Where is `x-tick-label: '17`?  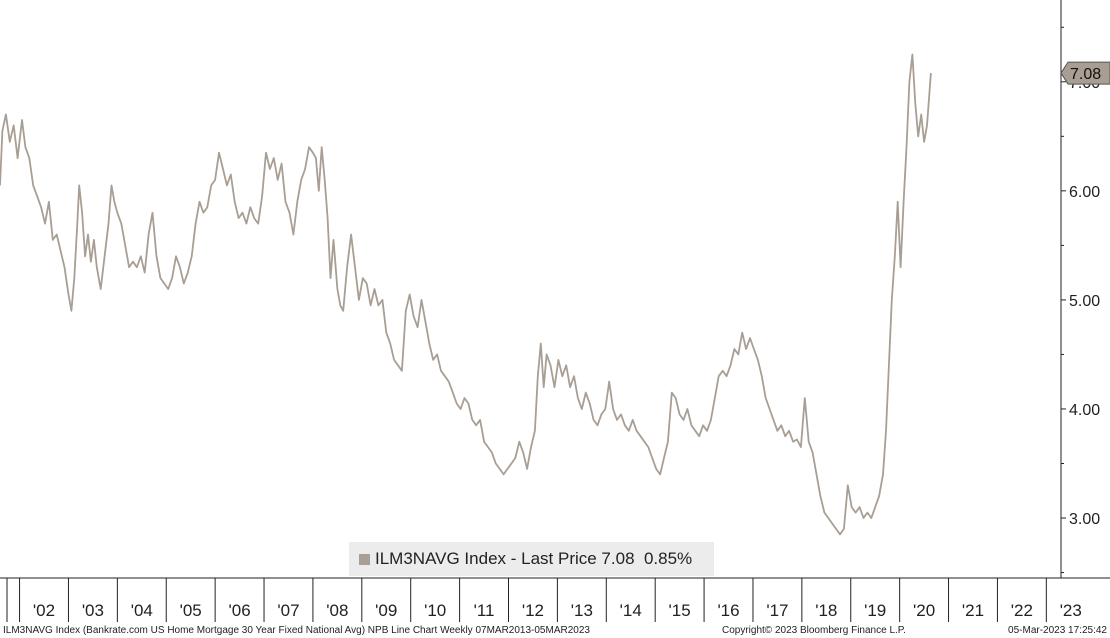
x-tick-label: '17 is located at coordinates (777, 610).